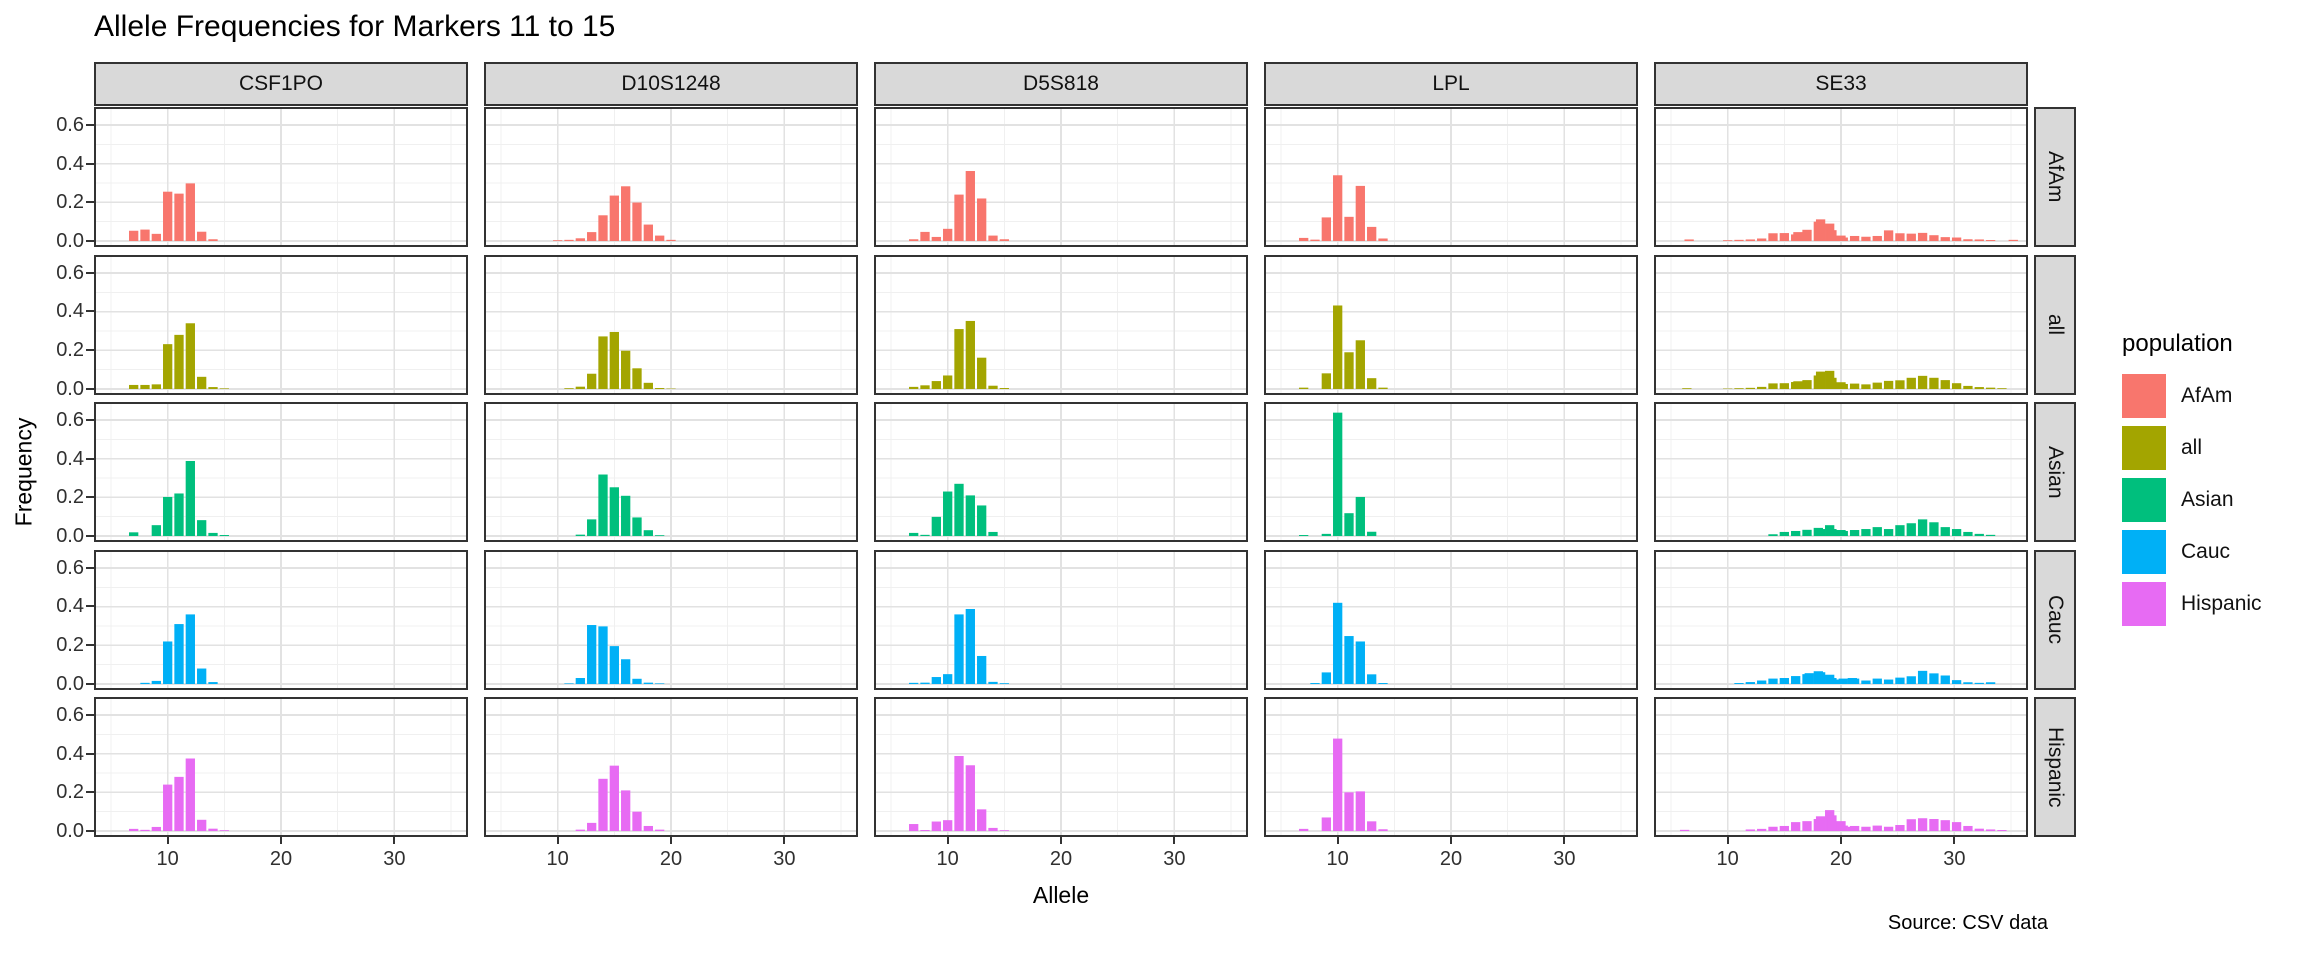  What do you see at coordinates (948, 825) in the screenshot?
I see `bar-d5s818-hispanic-a10` at bounding box center [948, 825].